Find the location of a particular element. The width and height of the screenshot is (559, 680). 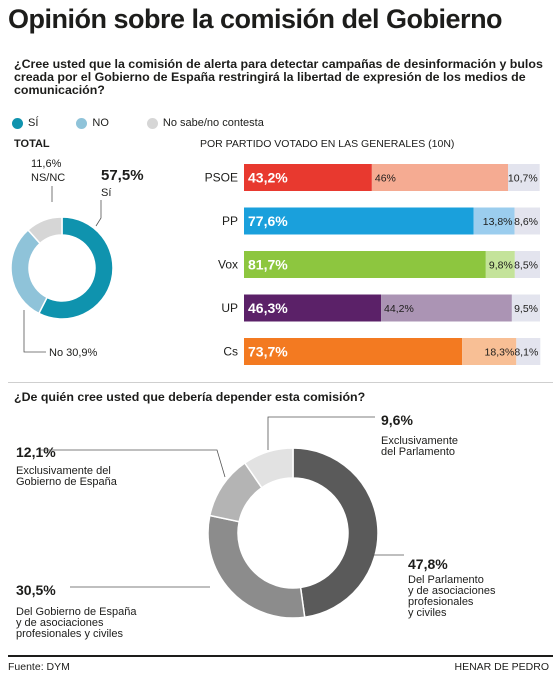

total-si-value: 57,5% is located at coordinates (122, 175).